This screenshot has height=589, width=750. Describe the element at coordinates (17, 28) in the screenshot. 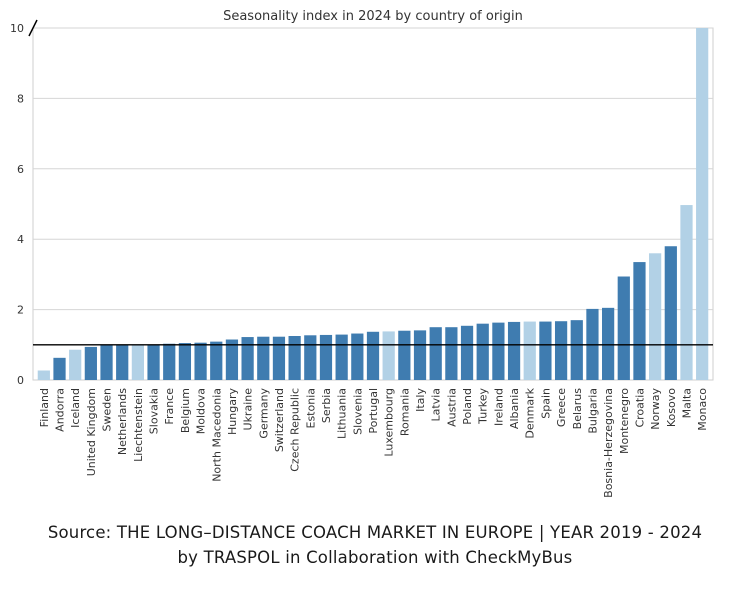

I see `y-tick-label: 10` at that location.